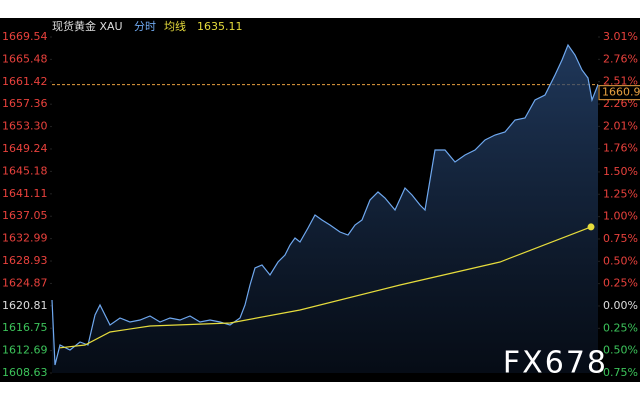  Describe the element at coordinates (620, 125) in the screenshot. I see `y2-tick-label: 2.01%` at that location.